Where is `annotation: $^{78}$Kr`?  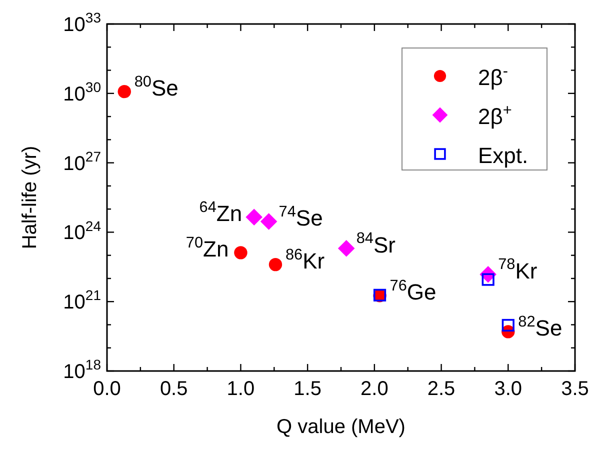 annotation: $^{78}$Kr is located at coordinates (518, 270).